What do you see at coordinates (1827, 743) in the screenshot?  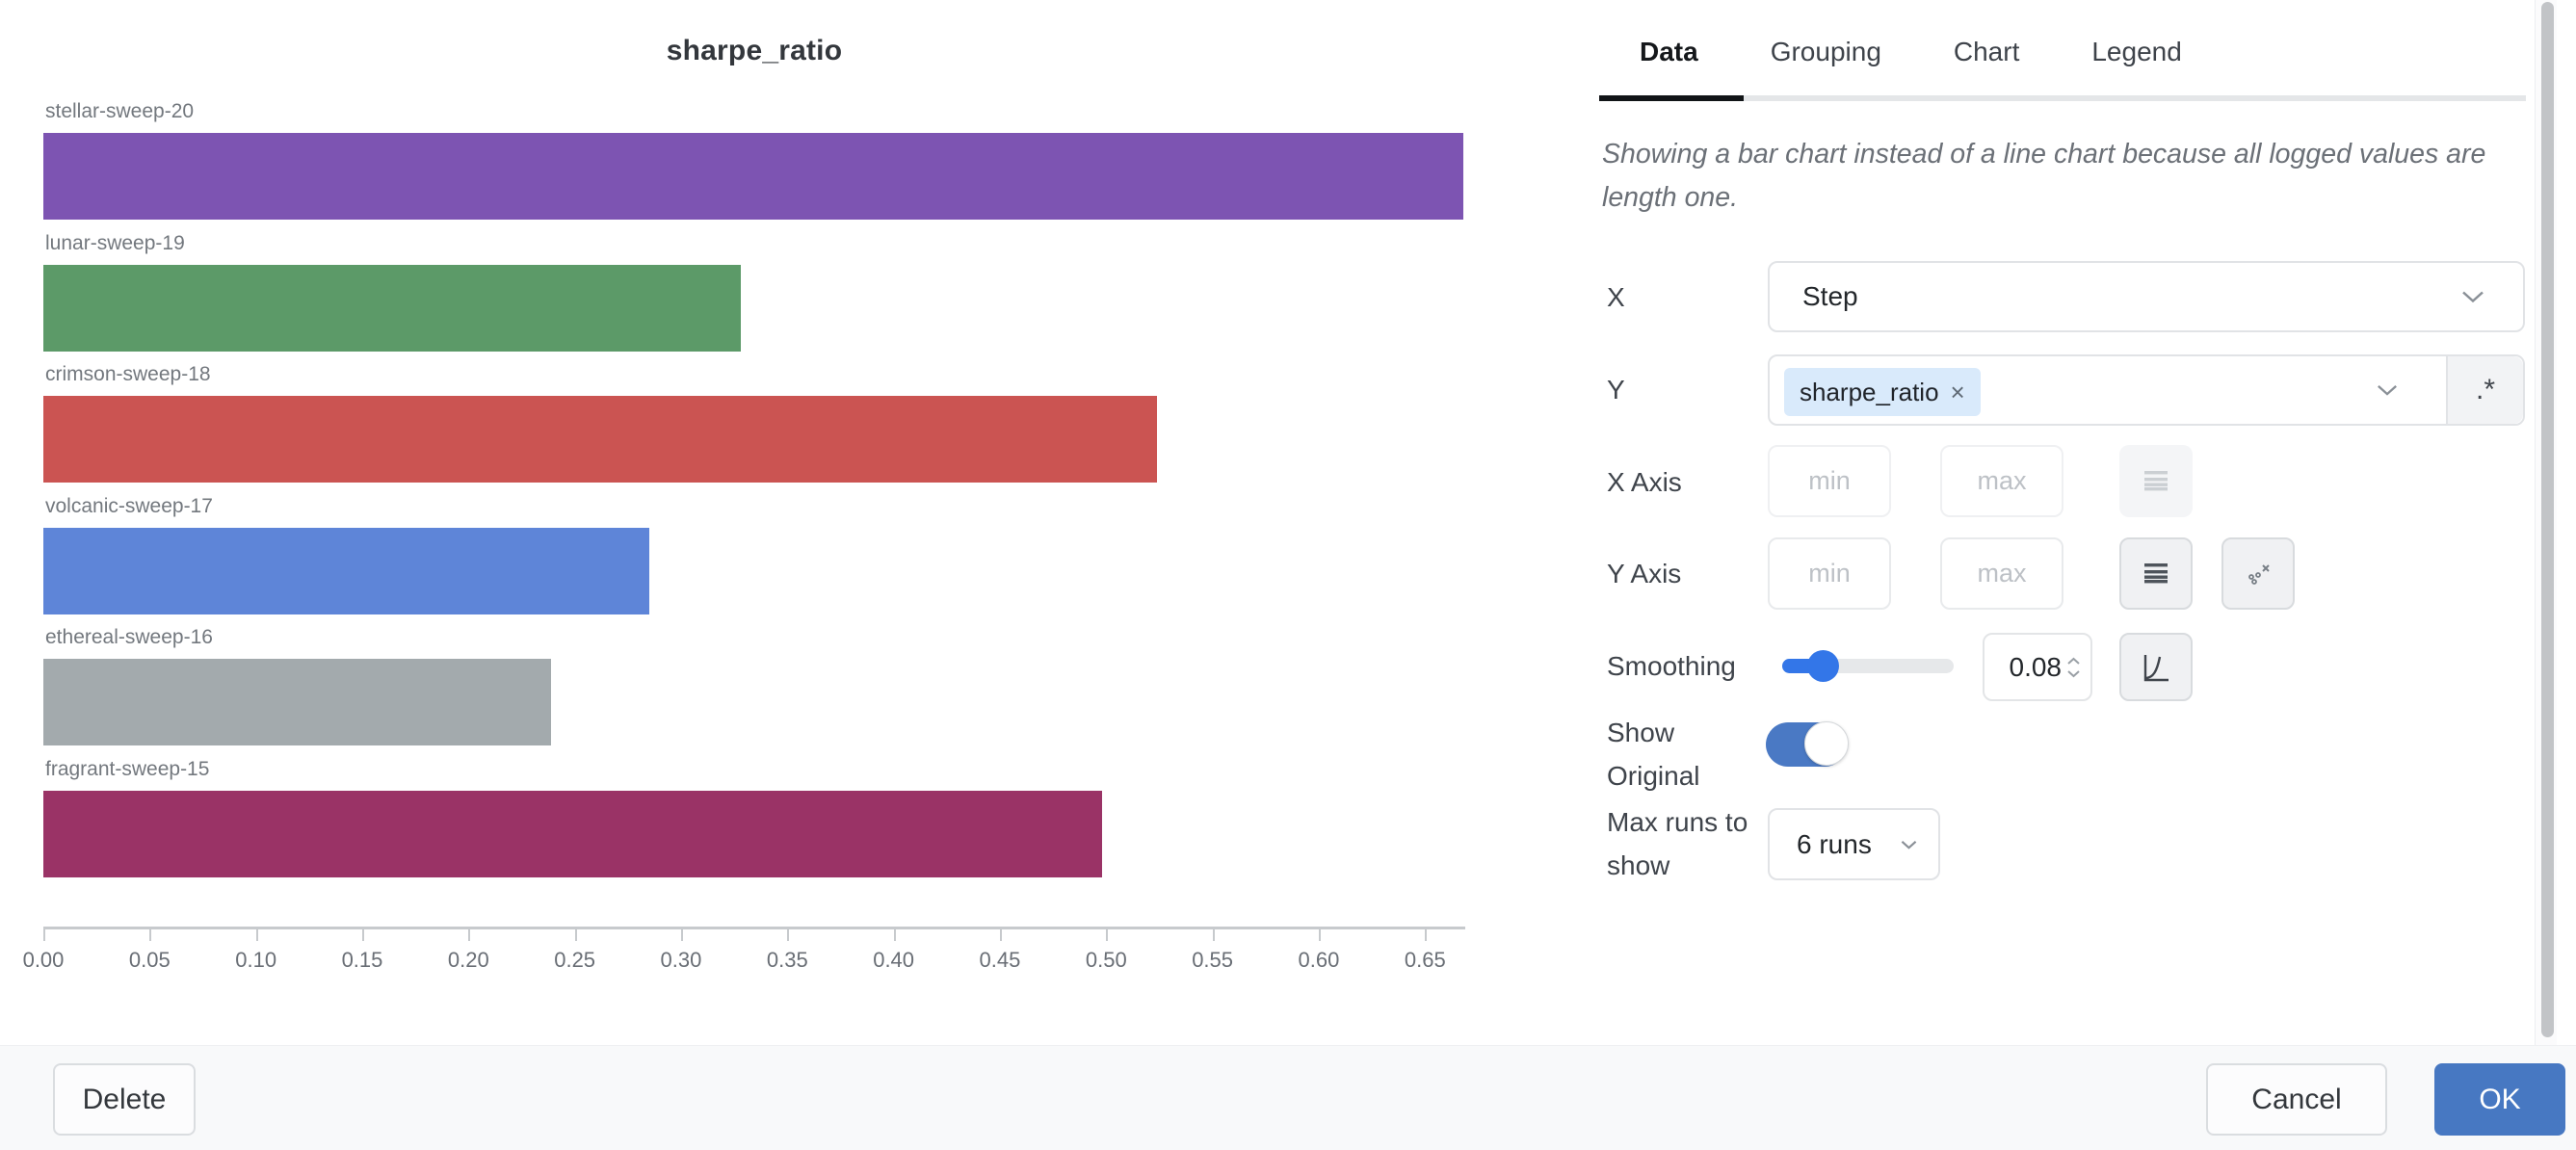 I see `toggle-knob` at bounding box center [1827, 743].